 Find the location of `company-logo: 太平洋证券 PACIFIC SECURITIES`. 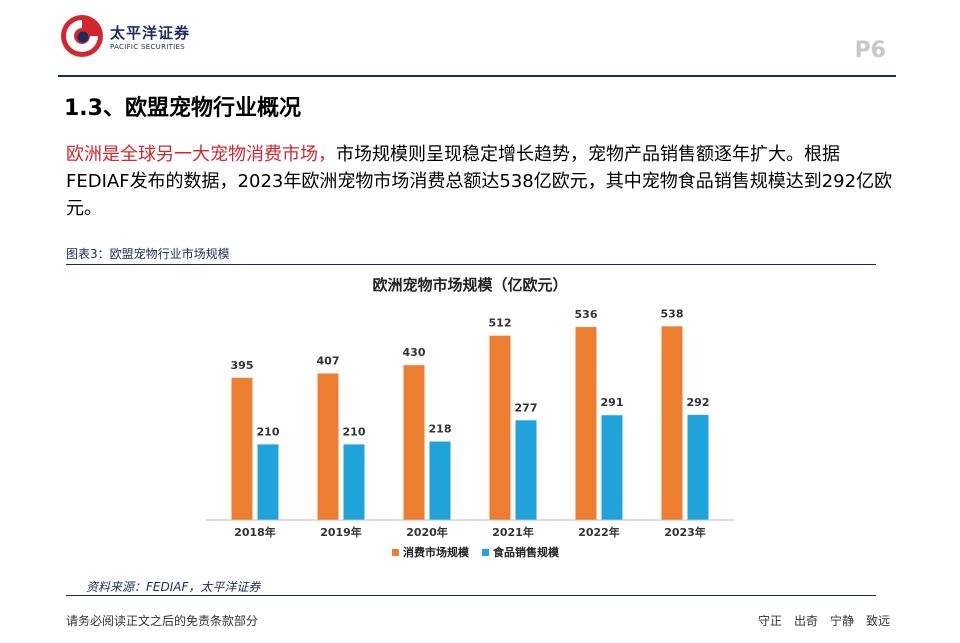

company-logo: 太平洋证券 PACIFIC SECURITIES is located at coordinates (124, 36).